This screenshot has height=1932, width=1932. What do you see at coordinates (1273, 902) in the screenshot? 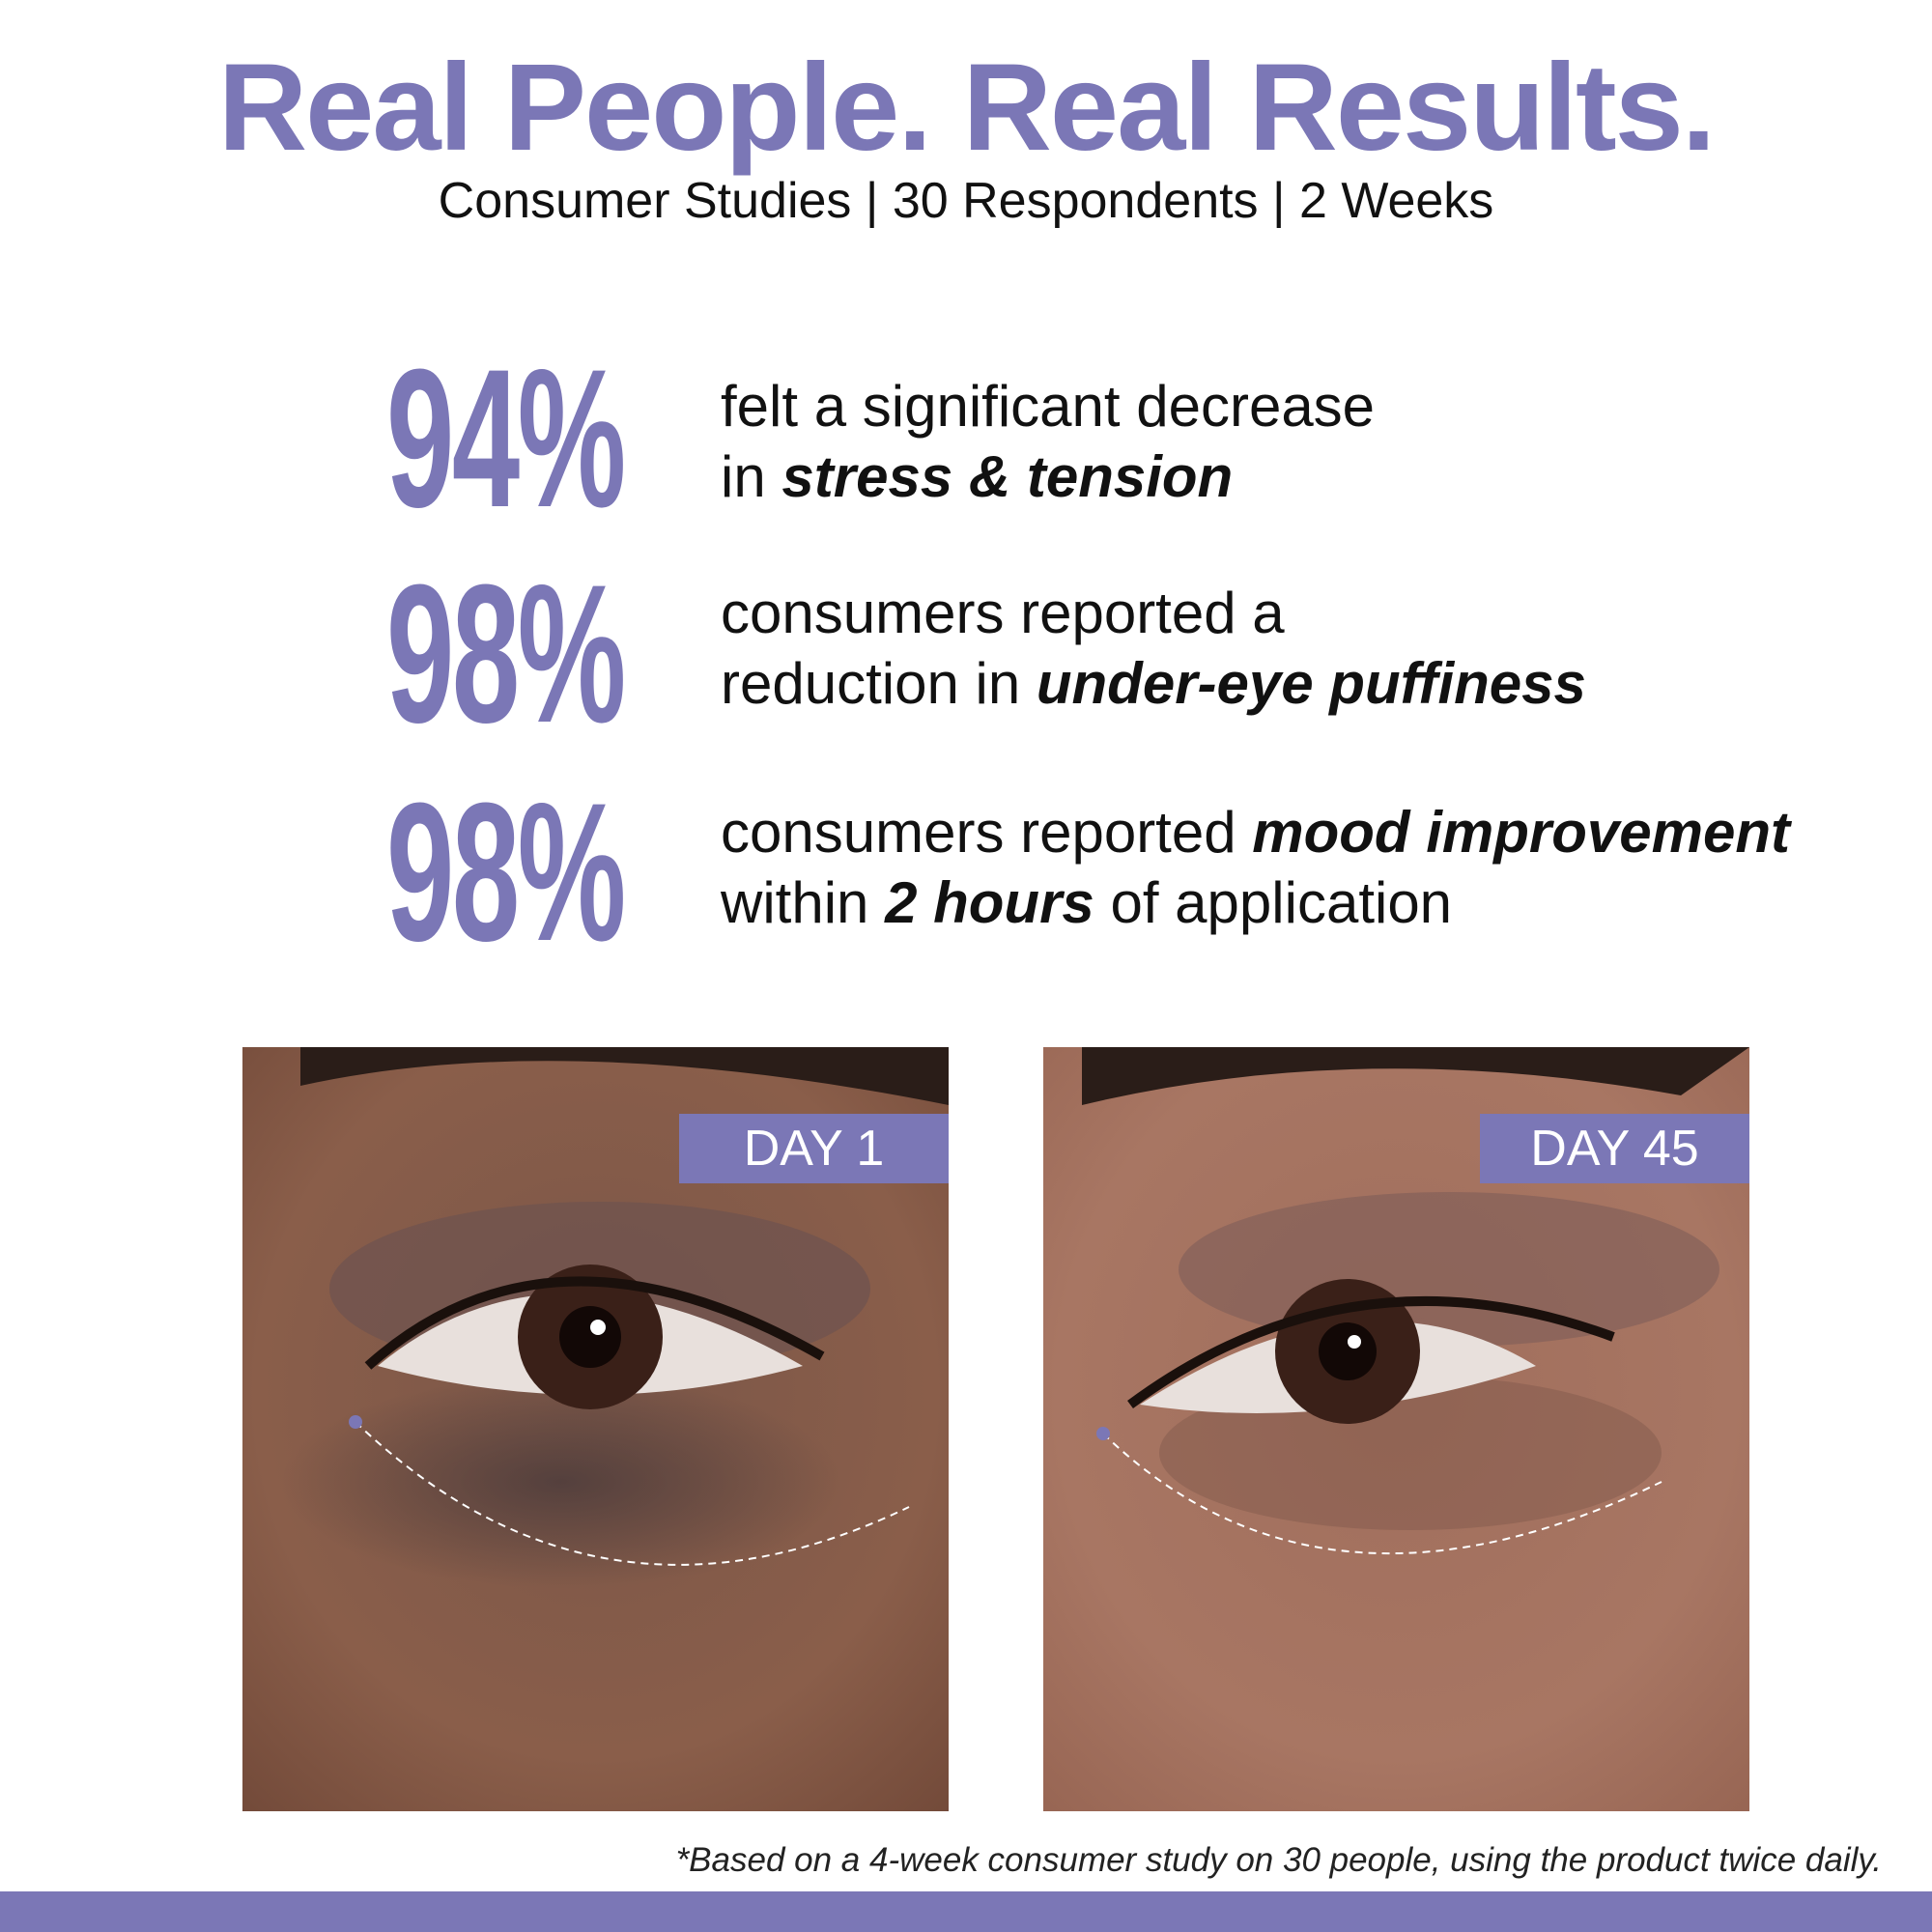
I see `stat-text: of application` at bounding box center [1273, 902].